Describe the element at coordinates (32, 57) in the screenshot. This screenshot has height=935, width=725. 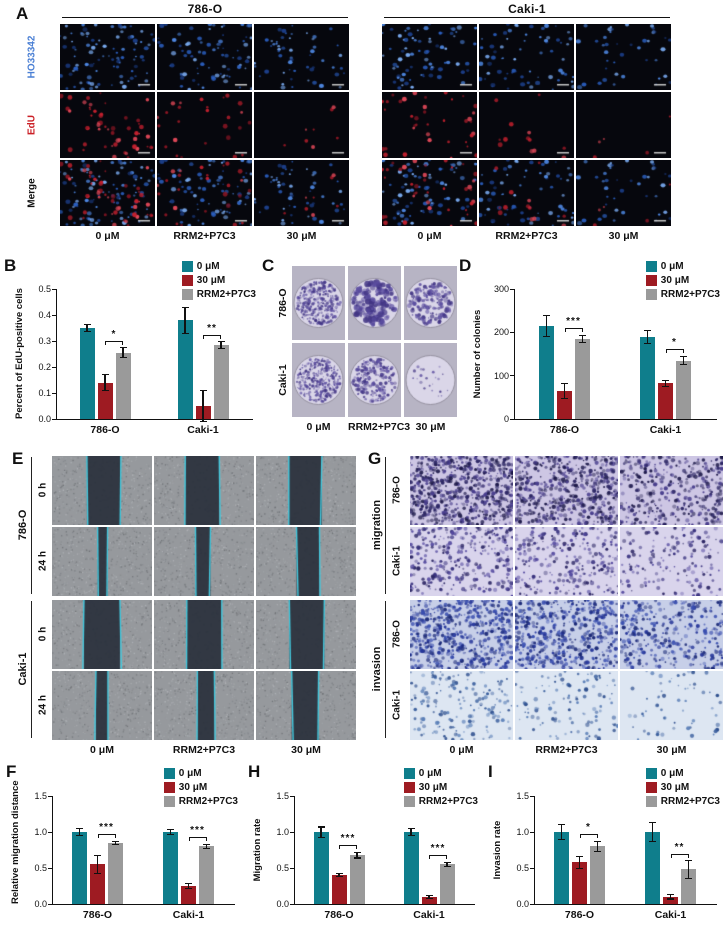
I see `panel-a-row-label-ho33342: HO33342` at that location.